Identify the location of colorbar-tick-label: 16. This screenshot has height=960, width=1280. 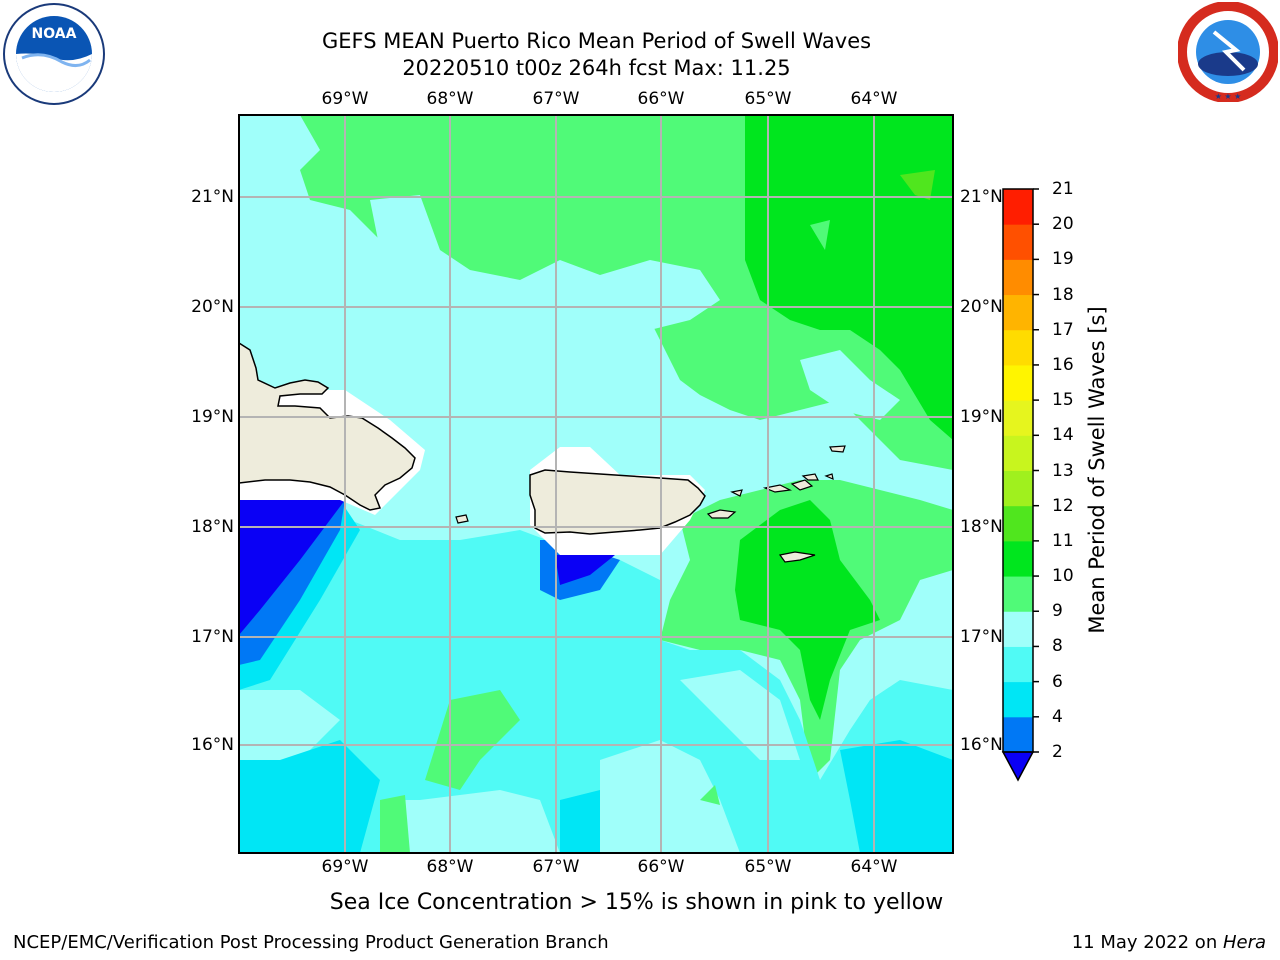
(1063, 364).